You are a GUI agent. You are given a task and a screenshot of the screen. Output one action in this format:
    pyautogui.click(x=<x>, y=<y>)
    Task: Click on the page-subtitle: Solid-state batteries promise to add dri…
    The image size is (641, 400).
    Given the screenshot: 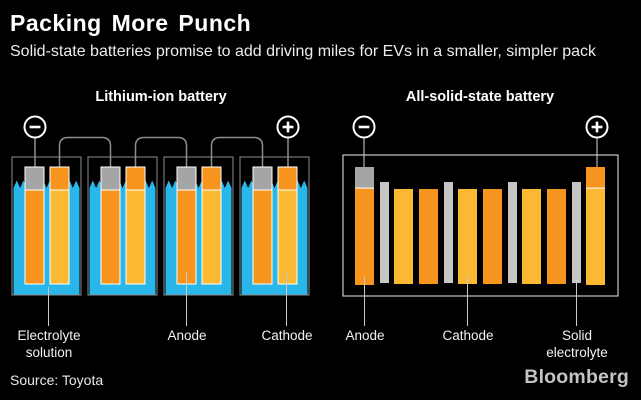 What is the action you would take?
    pyautogui.click(x=303, y=51)
    